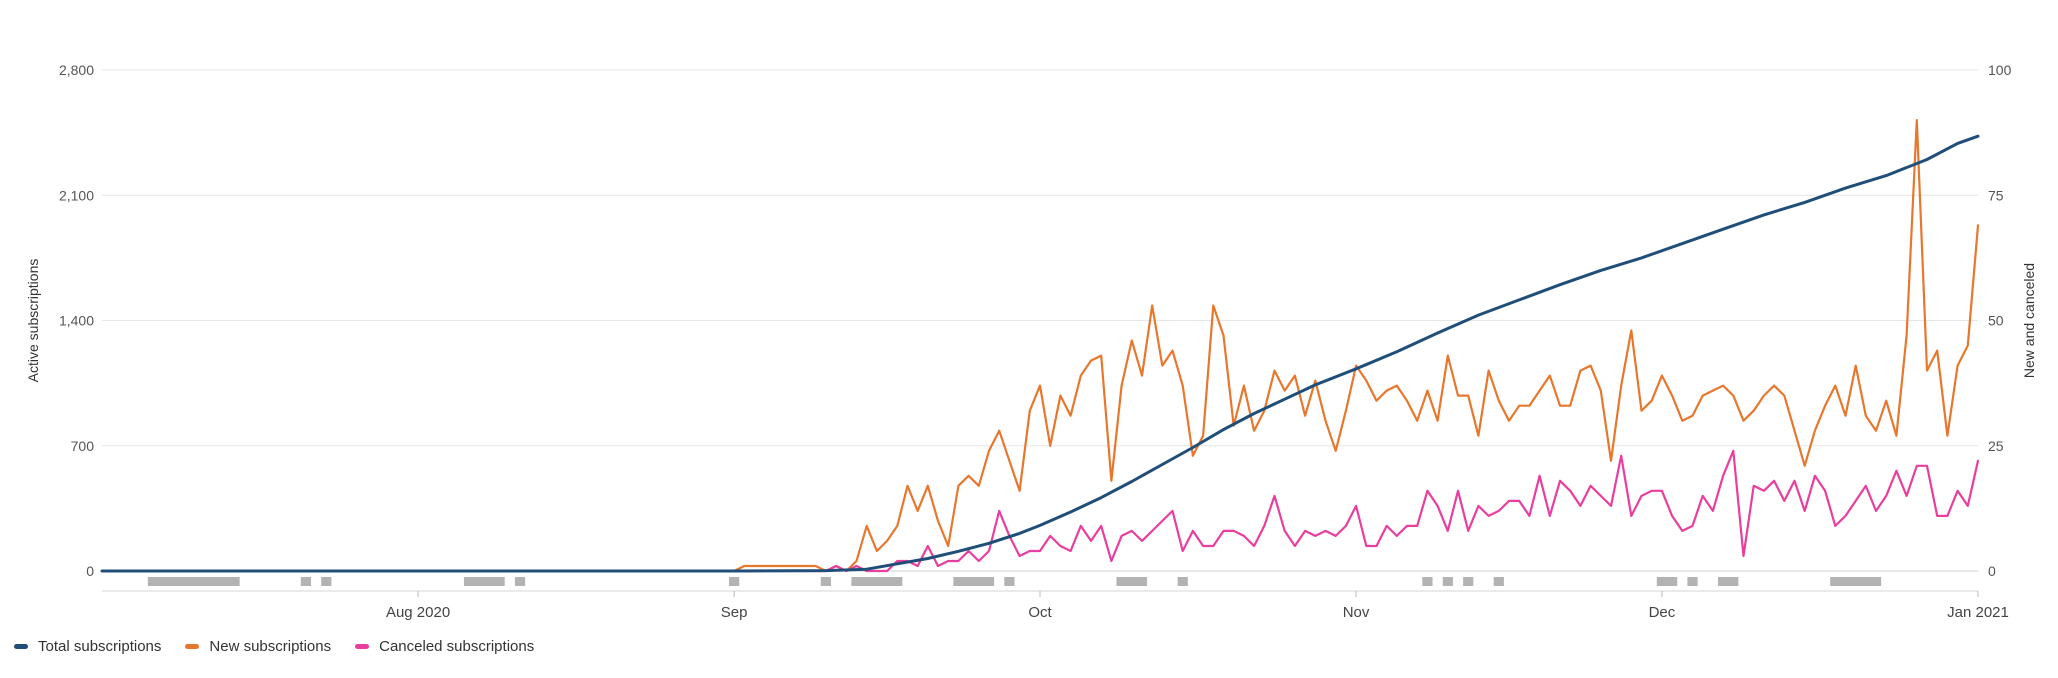  I want to click on legend-item: New subscriptions, so click(258, 646).